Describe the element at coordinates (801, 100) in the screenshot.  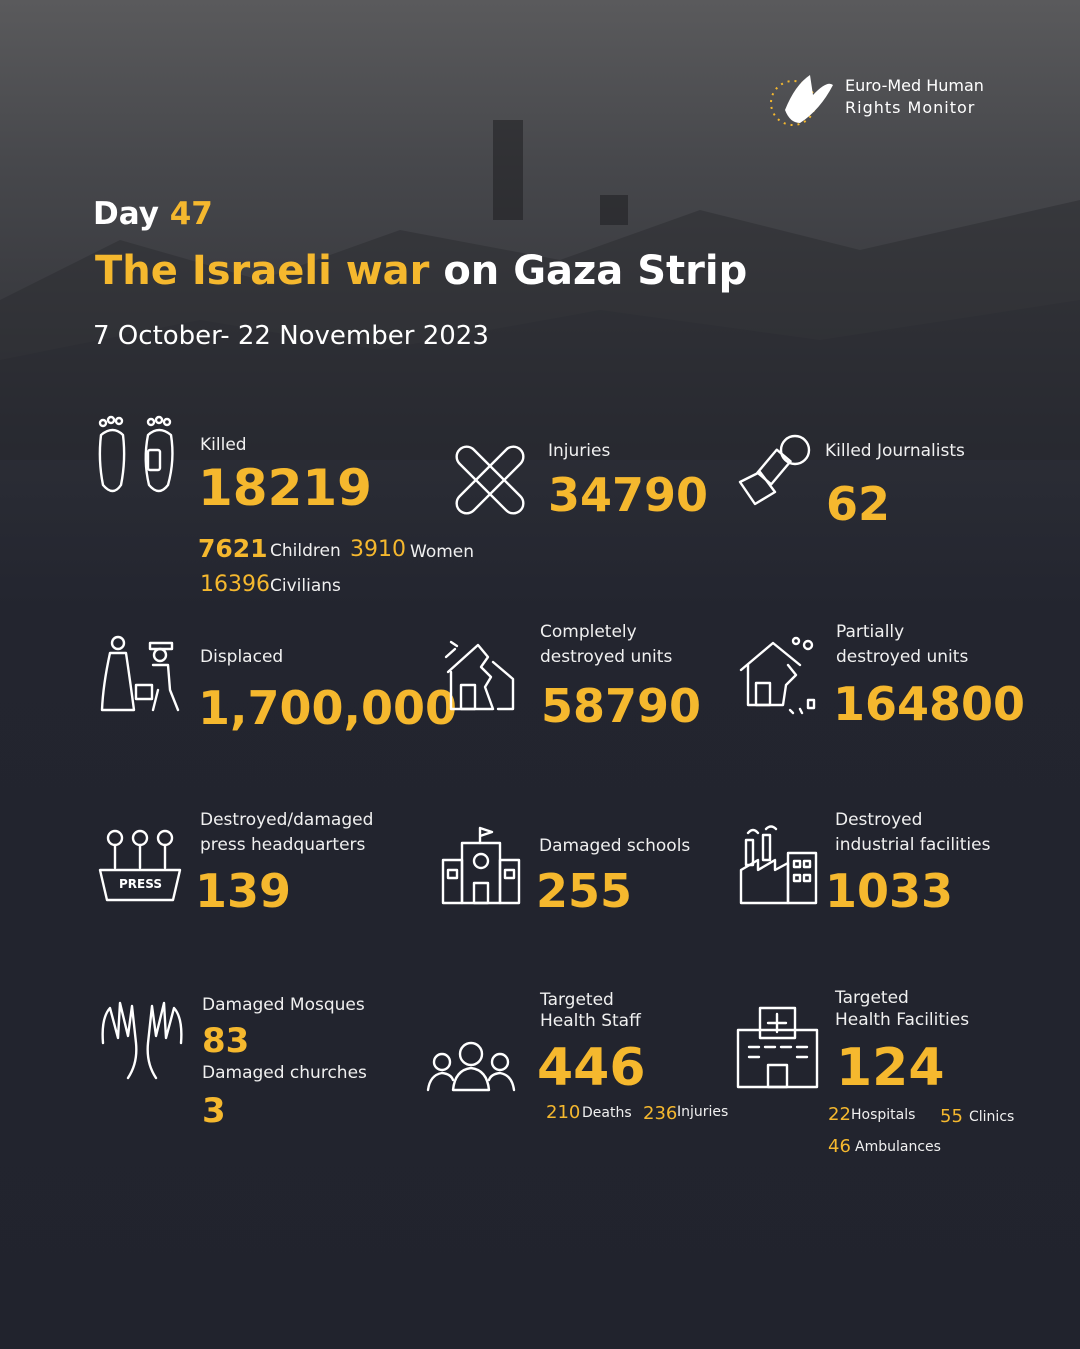
I see `euro-med-logo-icon` at that location.